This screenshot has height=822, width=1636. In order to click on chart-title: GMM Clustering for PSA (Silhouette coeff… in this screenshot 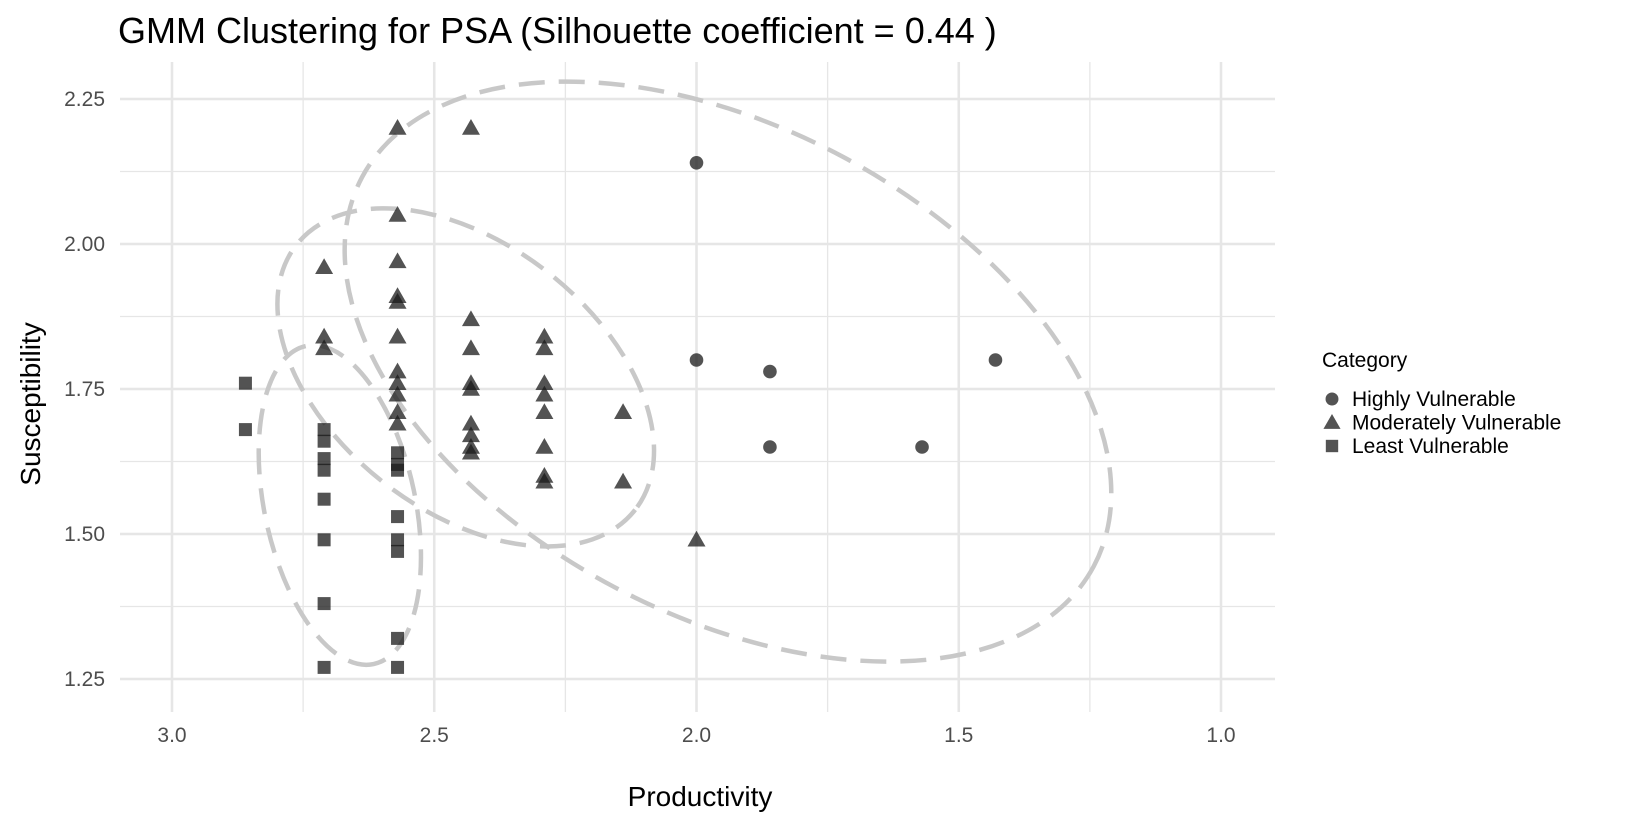, I will do `click(557, 30)`.